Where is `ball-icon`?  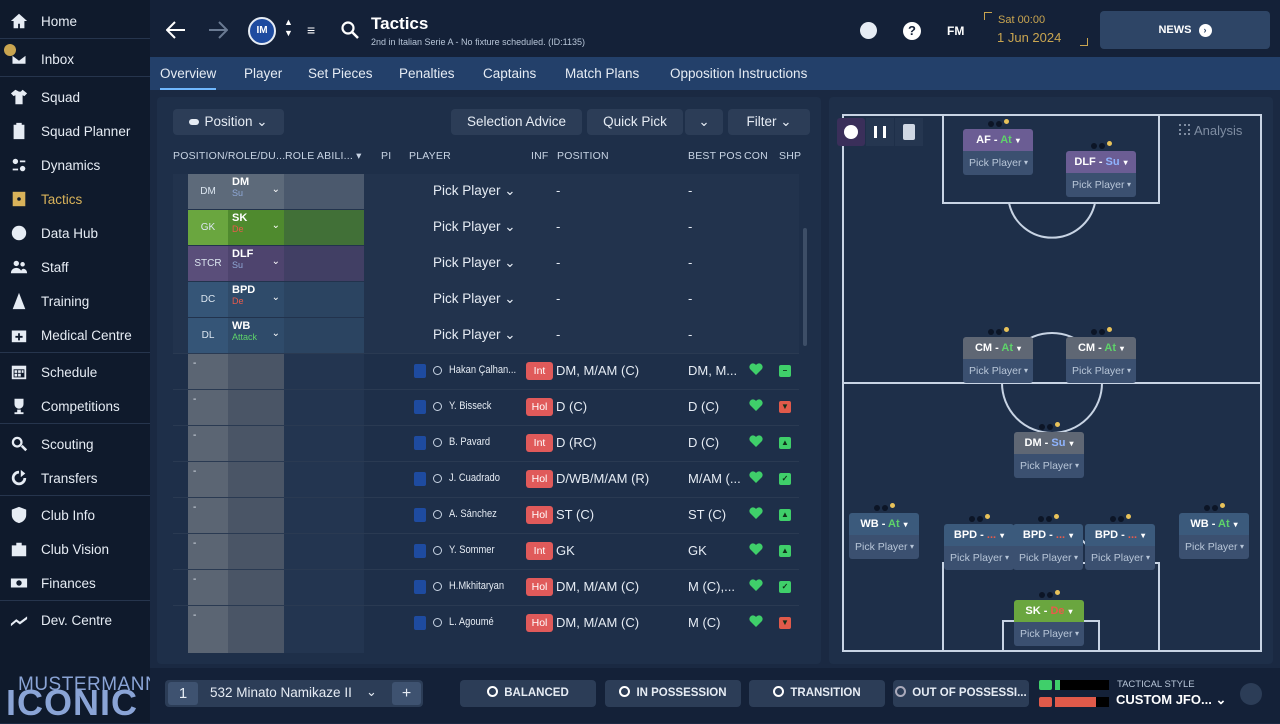
ball-icon is located at coordinates (868, 30).